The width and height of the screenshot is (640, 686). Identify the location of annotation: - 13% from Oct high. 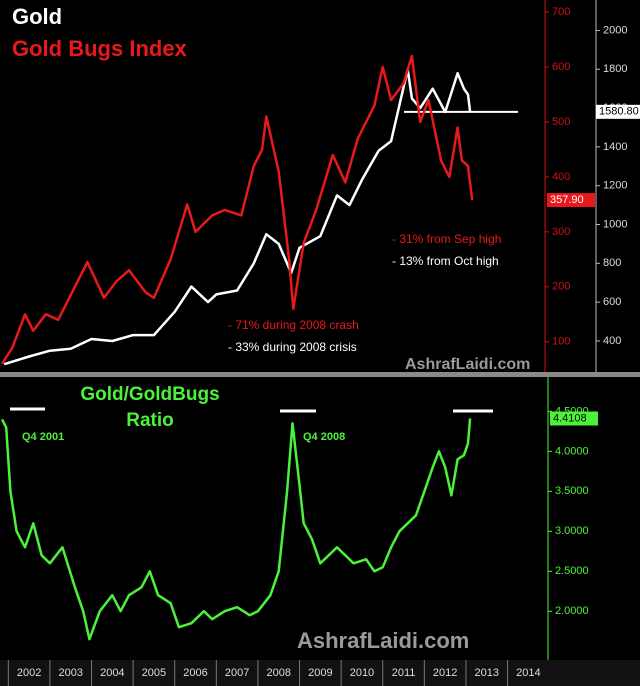
(445, 261).